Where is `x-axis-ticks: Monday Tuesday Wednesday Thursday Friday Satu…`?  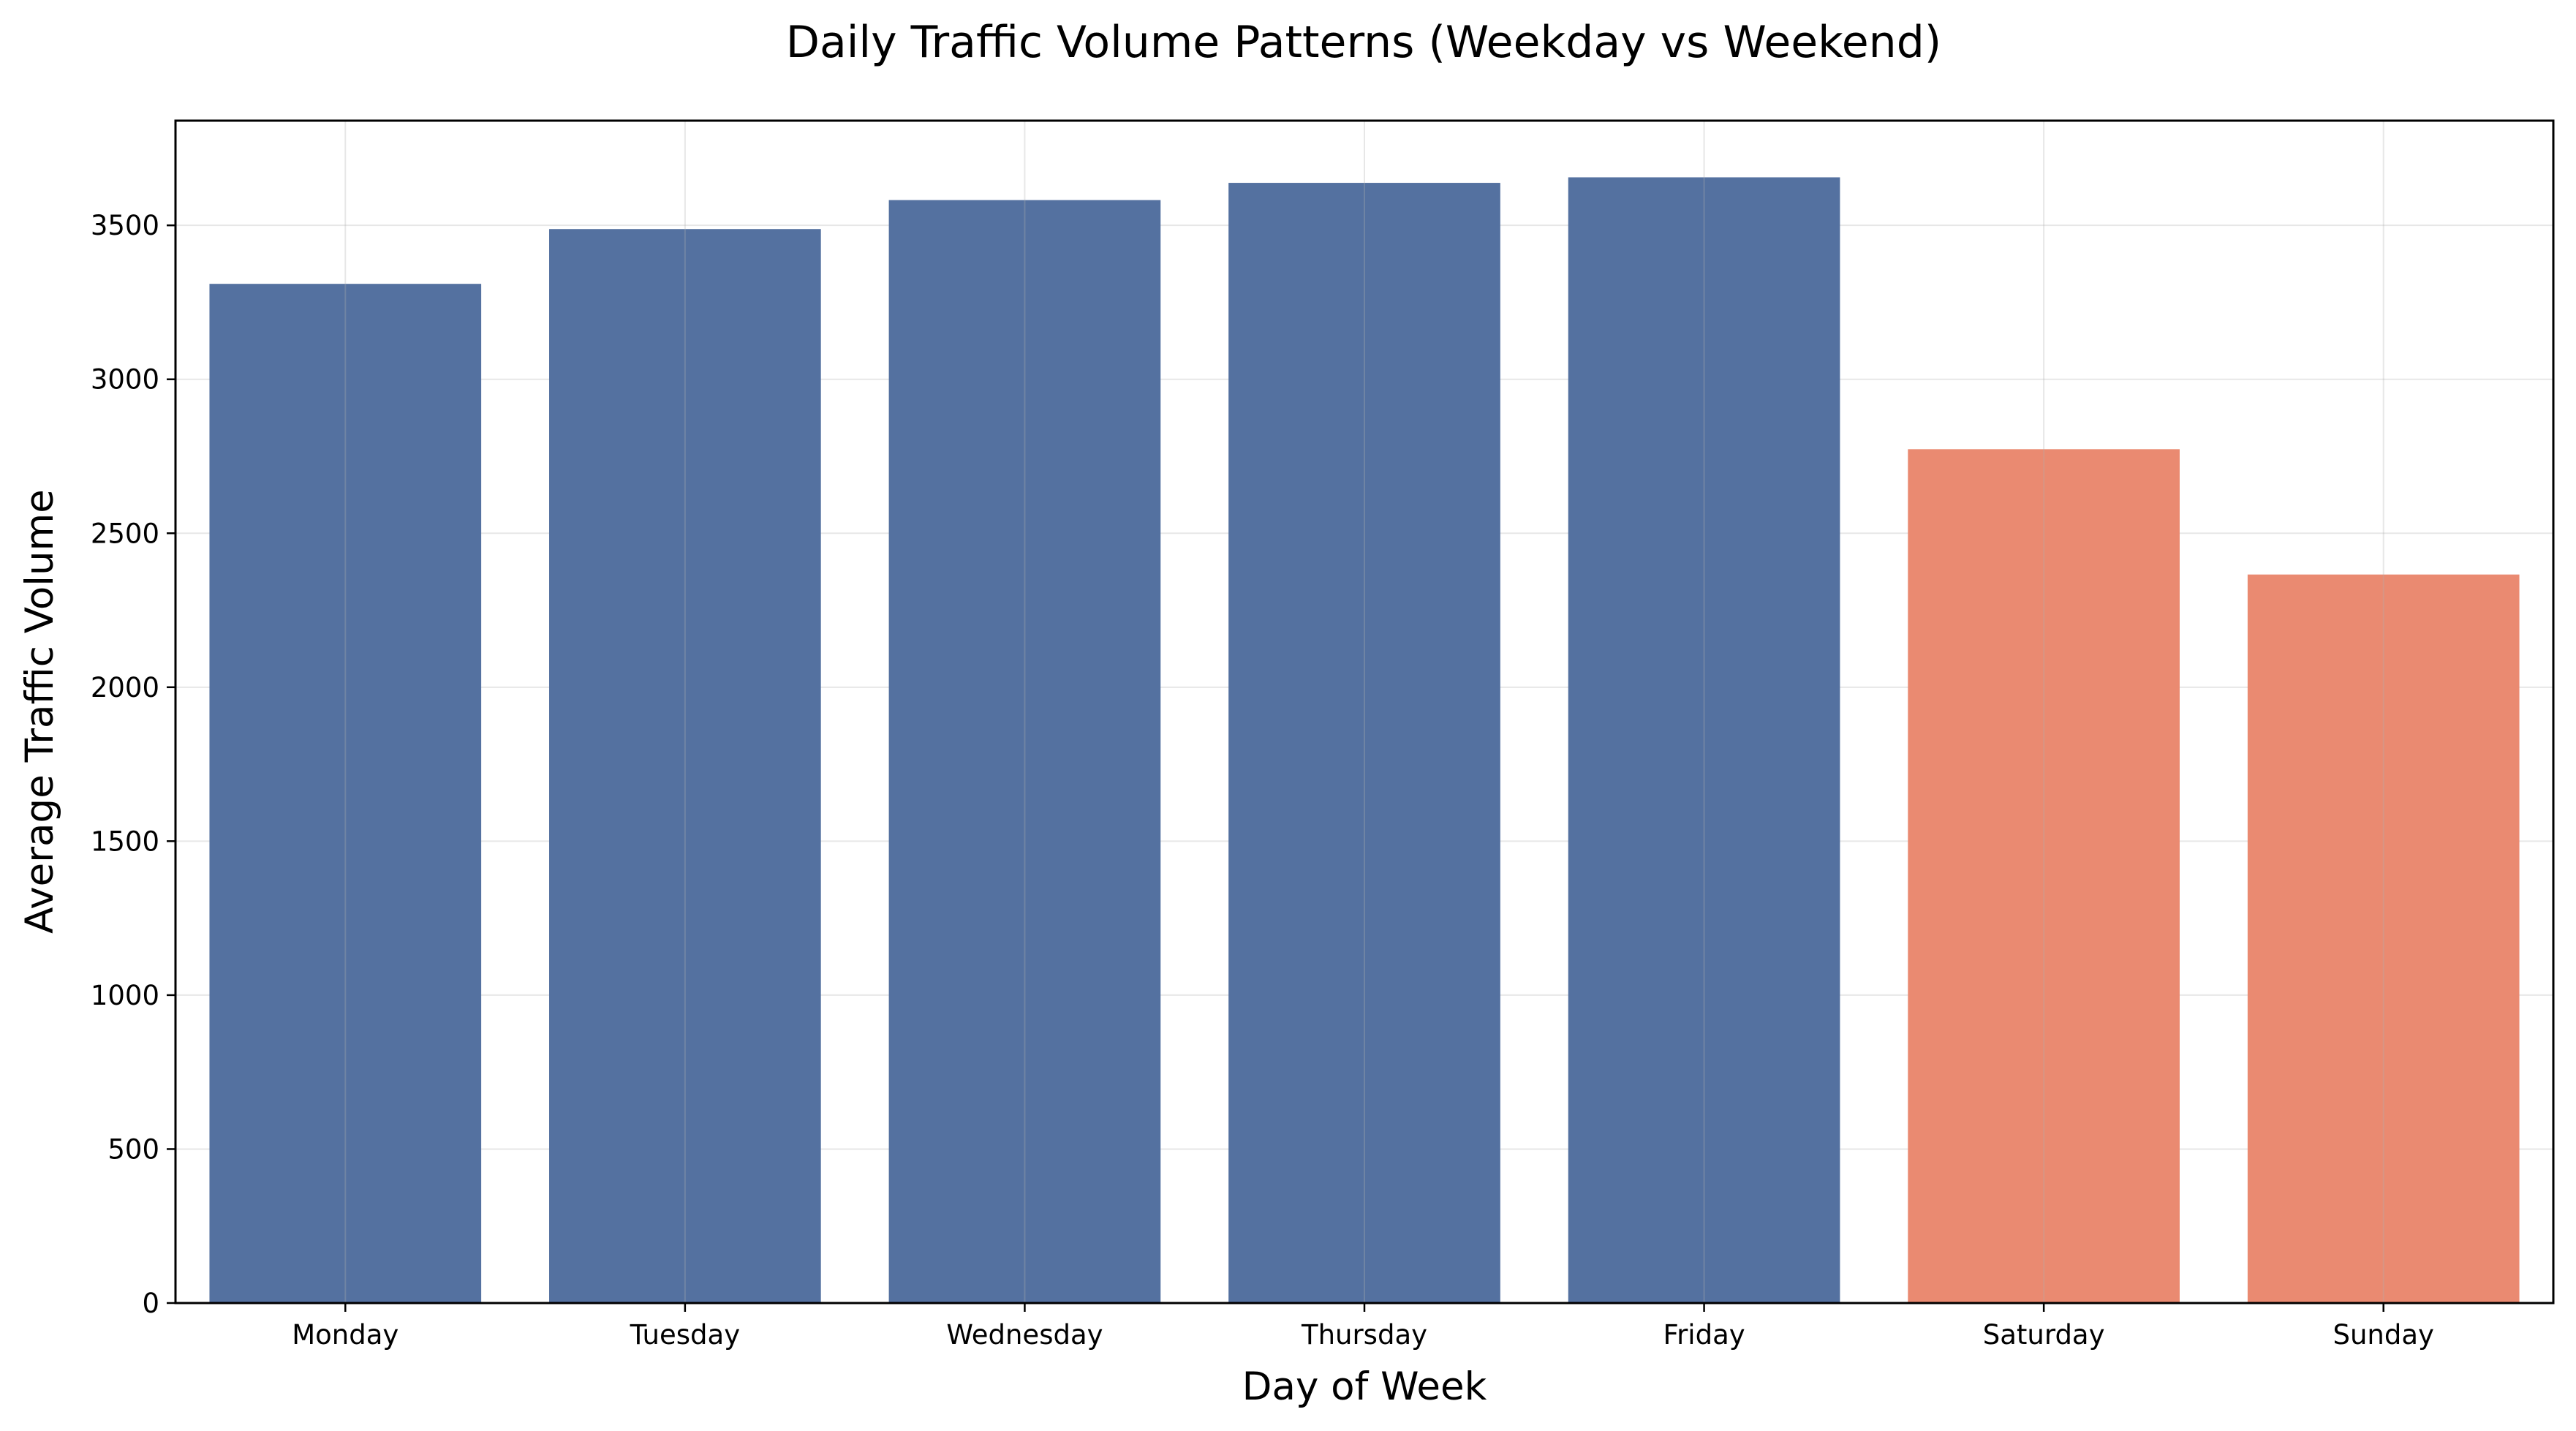
x-axis-ticks: Monday Tuesday Wednesday Thursday Friday Satu… is located at coordinates (1363, 1327).